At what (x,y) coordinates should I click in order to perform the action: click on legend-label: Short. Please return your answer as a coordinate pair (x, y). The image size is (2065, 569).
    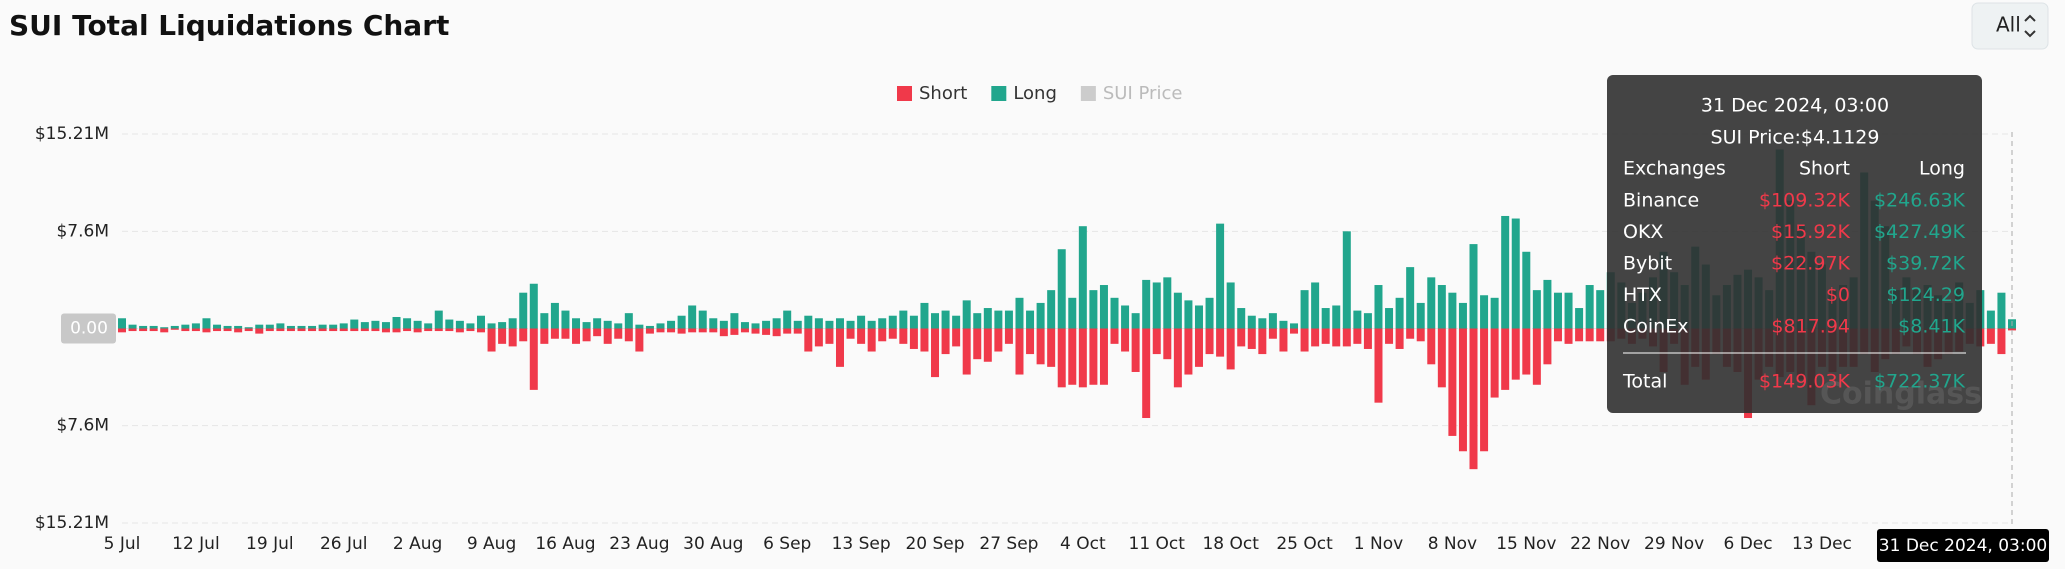
    Looking at the image, I should click on (943, 93).